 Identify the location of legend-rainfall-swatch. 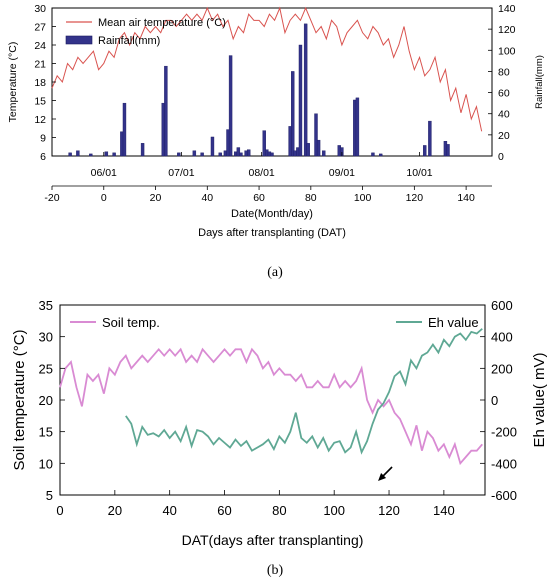
(79, 40).